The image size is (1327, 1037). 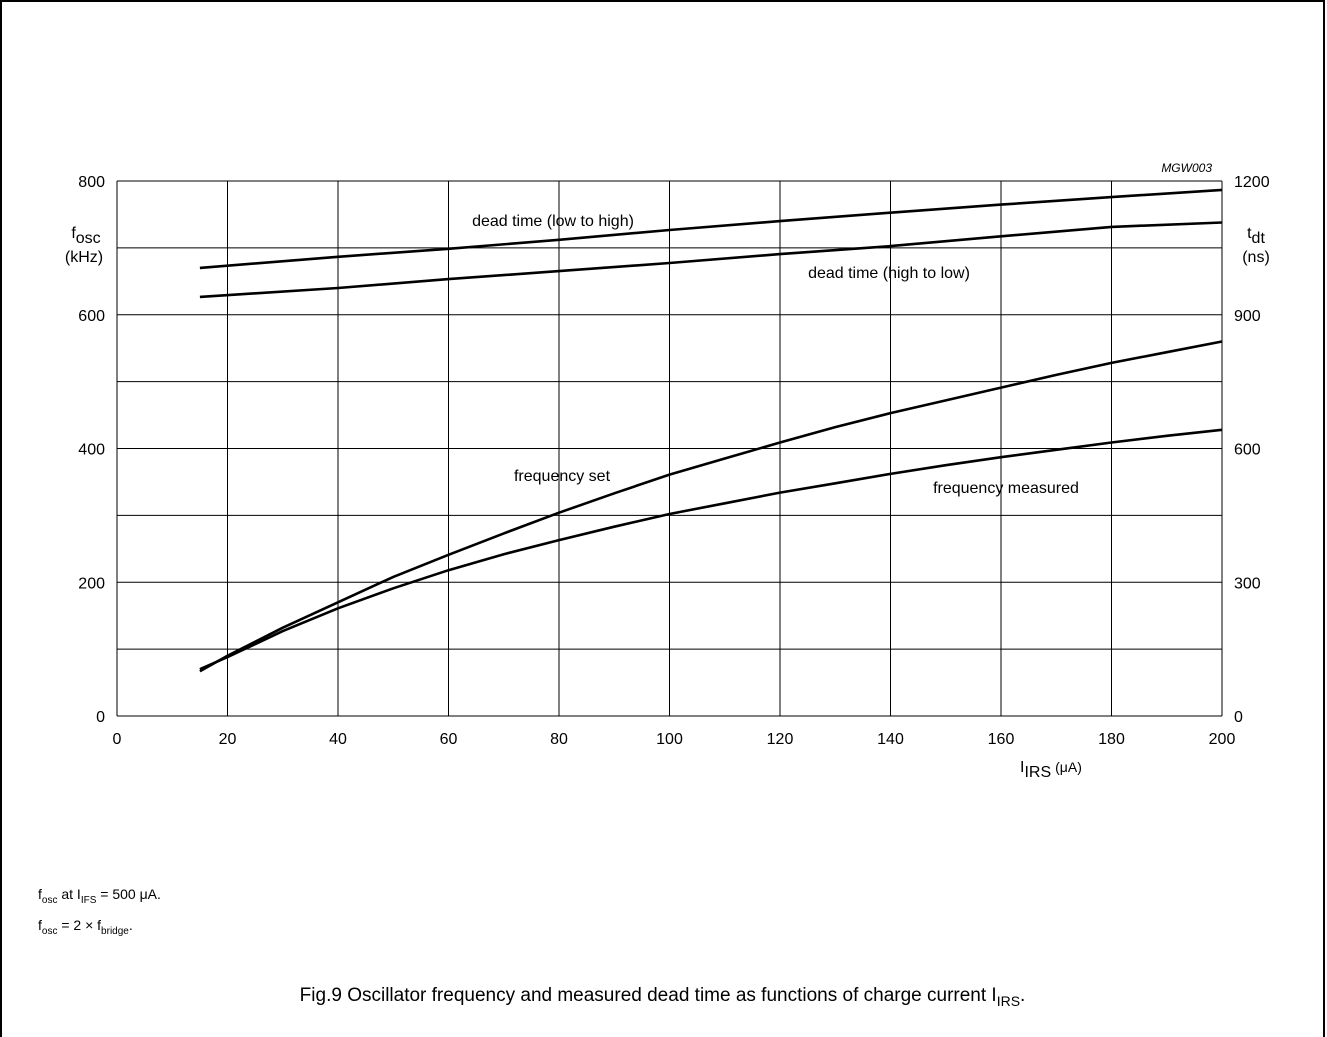 I want to click on y-right-tick-label: 600, so click(x=1247, y=450).